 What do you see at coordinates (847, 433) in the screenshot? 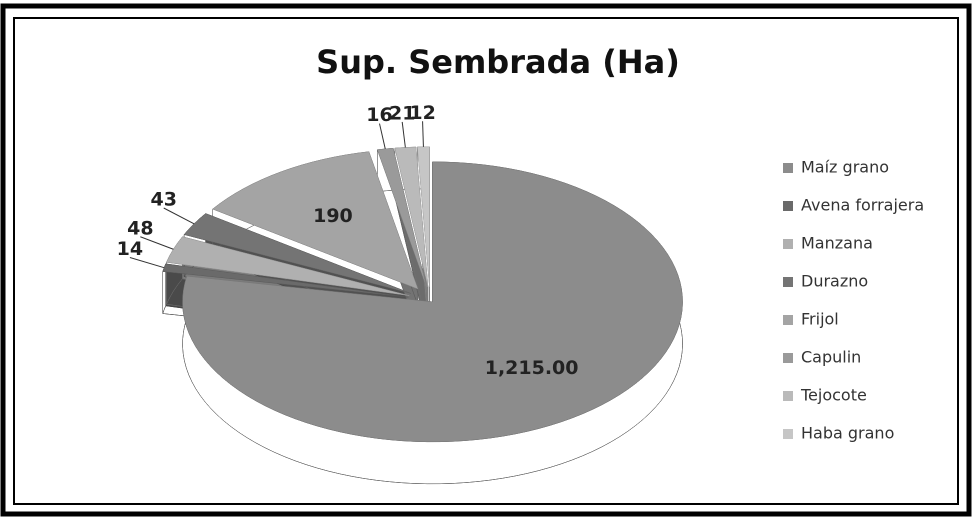
I see `legend-label: Haba grano` at bounding box center [847, 433].